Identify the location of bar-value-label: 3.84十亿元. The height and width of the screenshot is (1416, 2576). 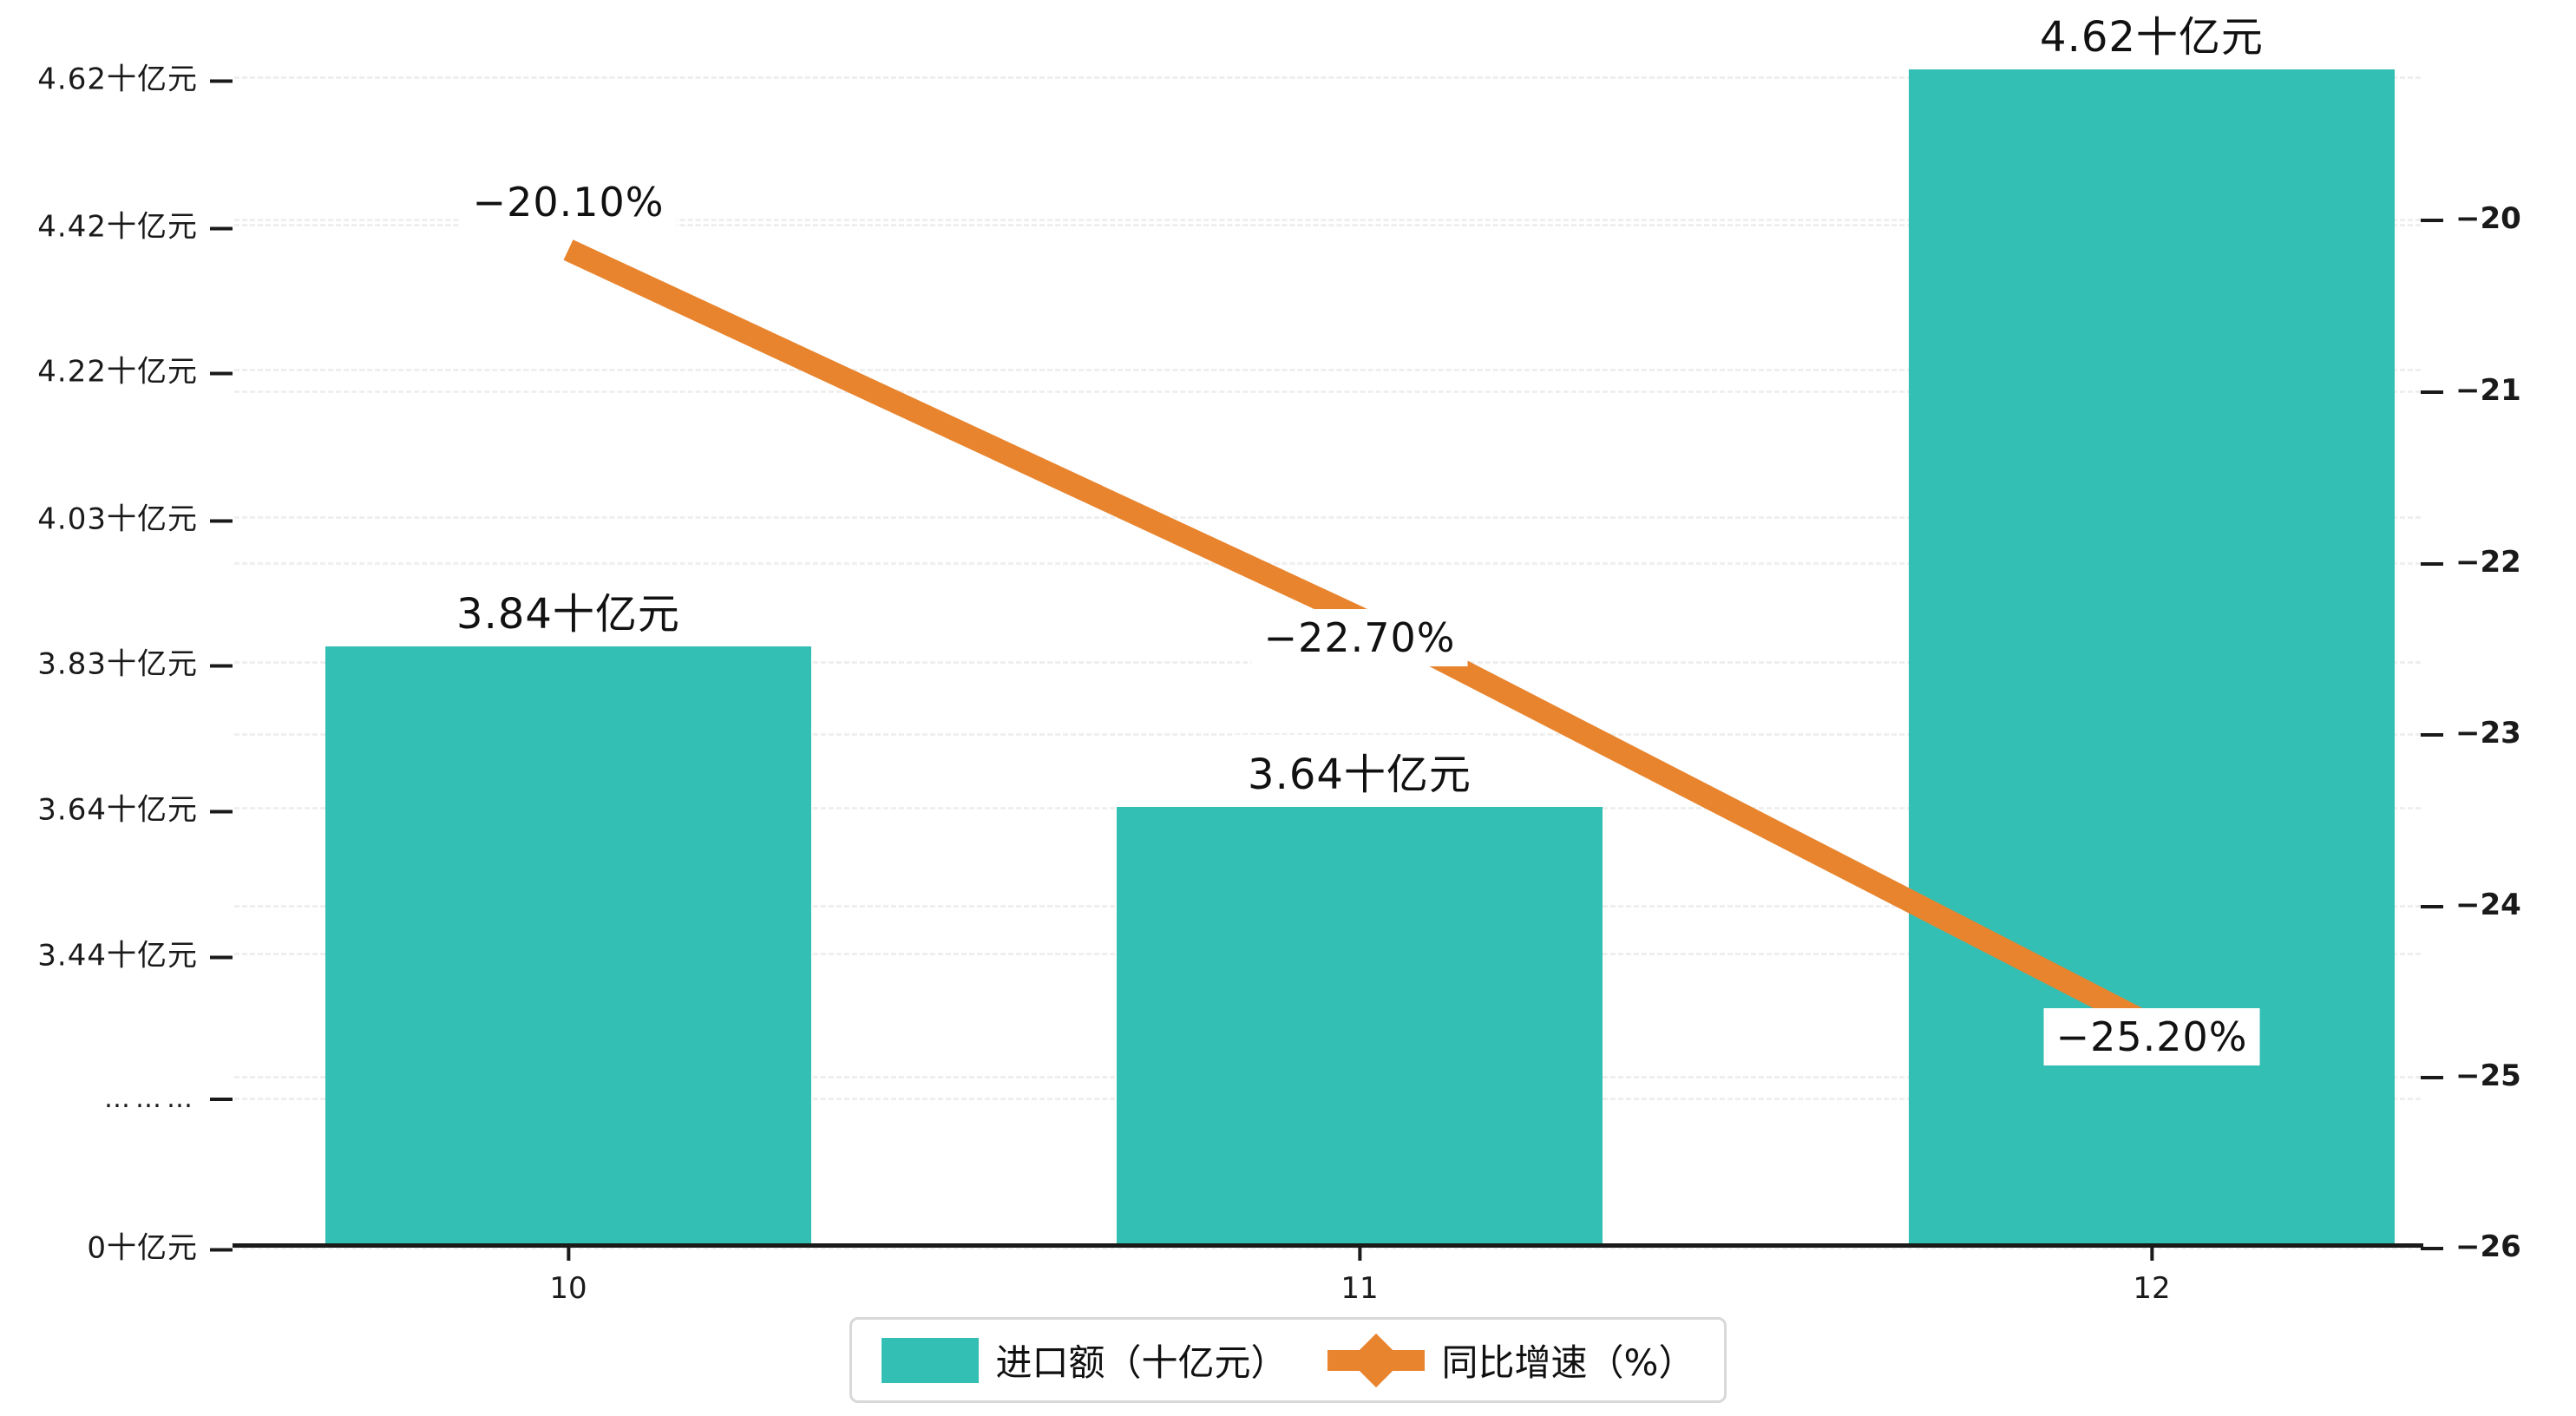
(568, 610).